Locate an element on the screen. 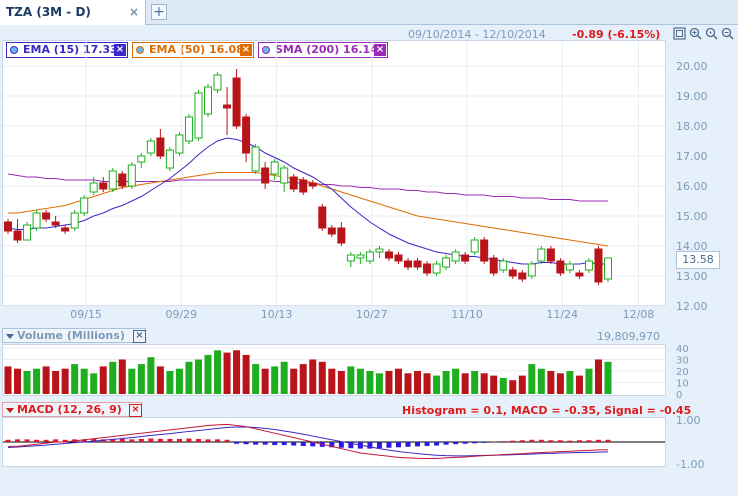  volume-axis-label: 20 is located at coordinates (682, 372).